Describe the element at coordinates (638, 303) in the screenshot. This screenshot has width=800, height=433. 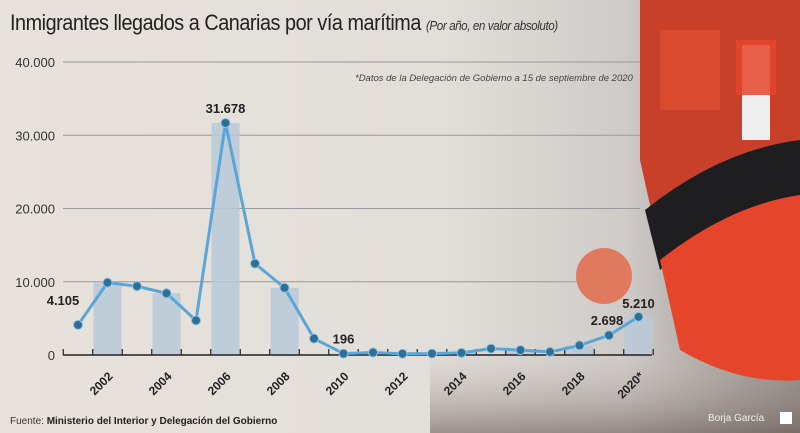
I see `data-label: 5.210` at that location.